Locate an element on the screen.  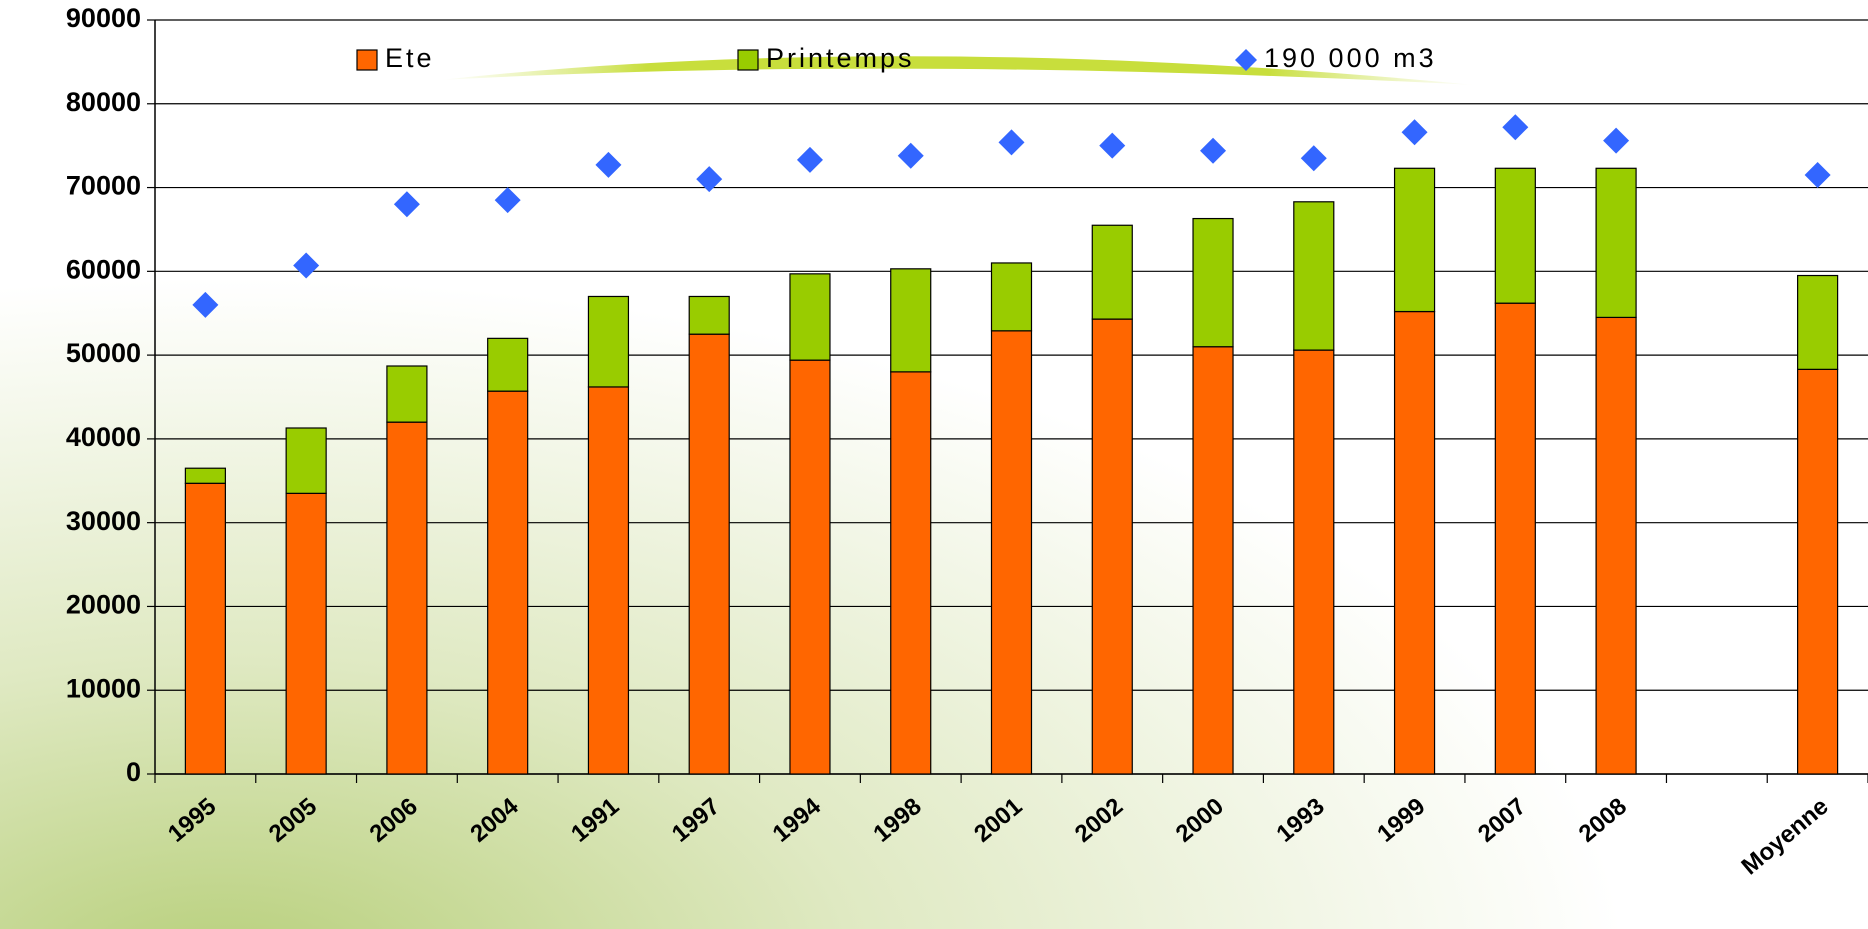
y-tick-label: 60000 is located at coordinates (103, 269).